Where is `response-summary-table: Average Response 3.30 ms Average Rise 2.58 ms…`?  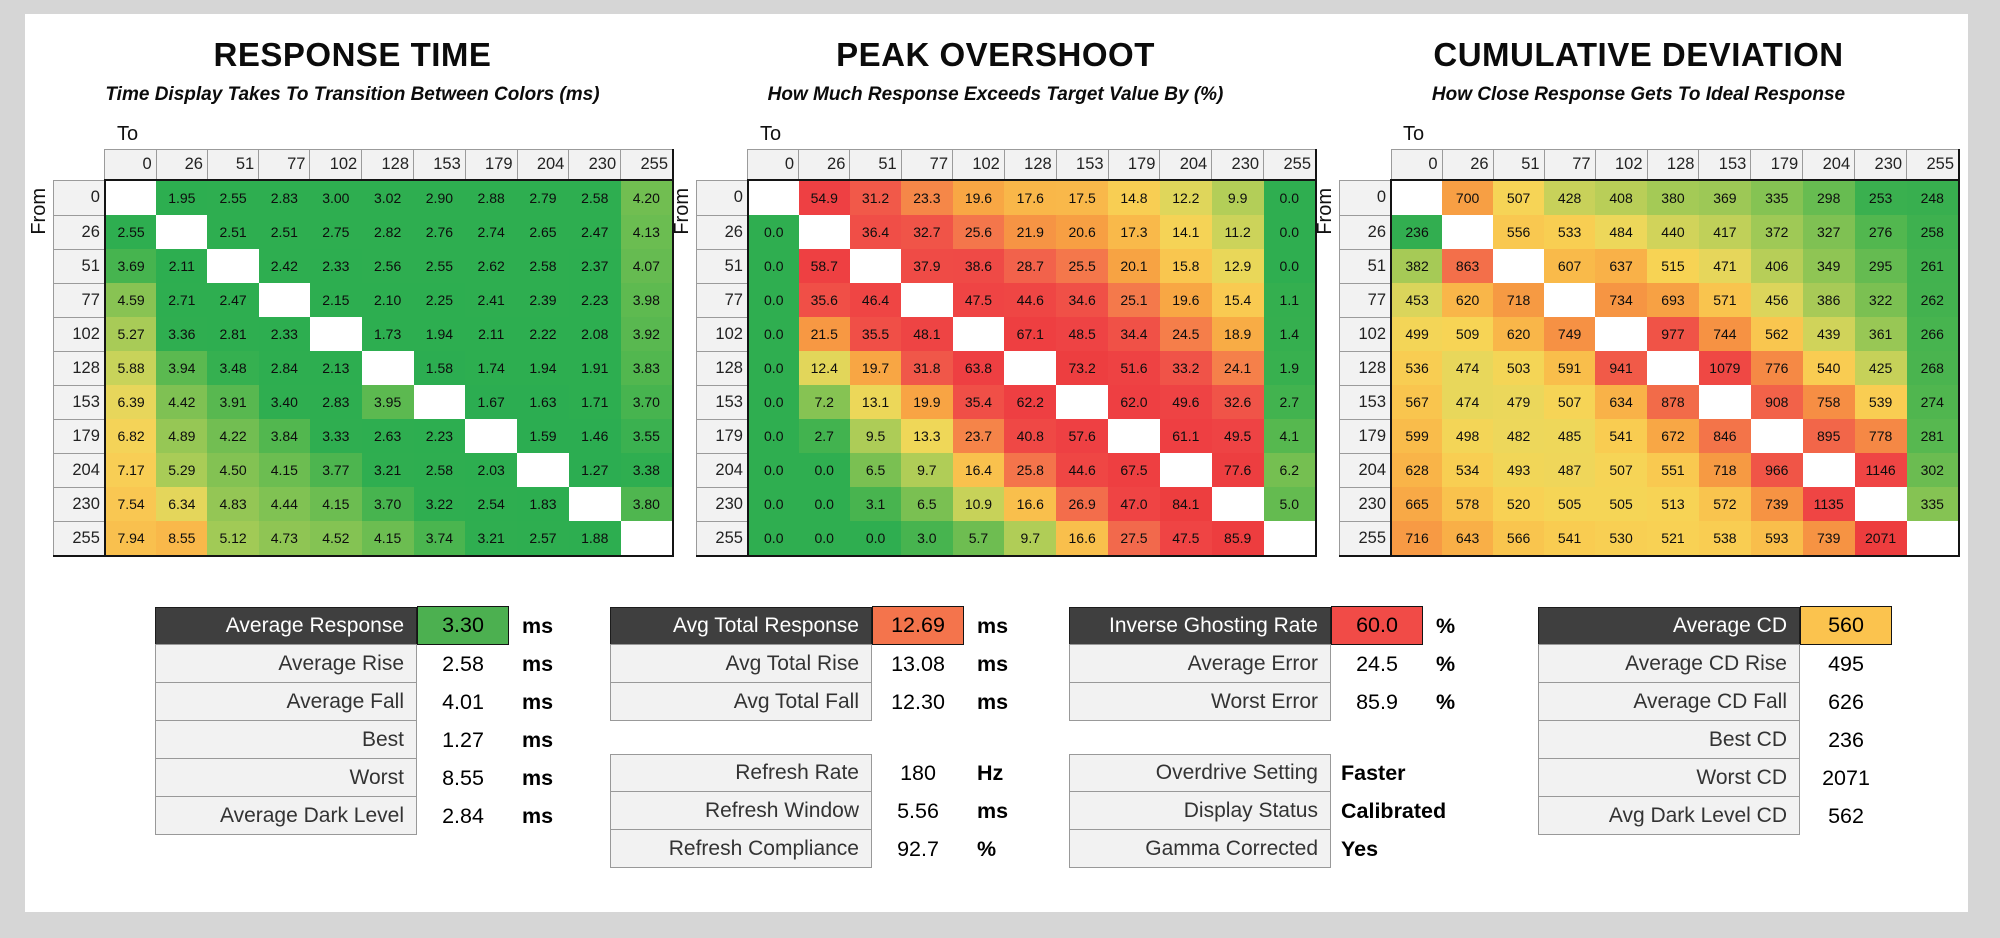 response-summary-table: Average Response 3.30 ms Average Rise 2.58 ms… is located at coordinates (362, 753).